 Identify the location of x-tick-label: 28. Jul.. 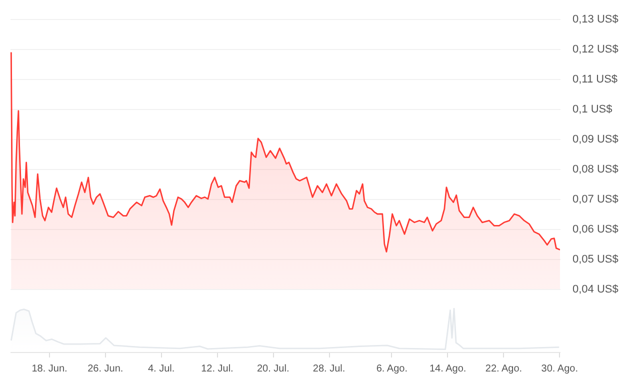
(329, 369).